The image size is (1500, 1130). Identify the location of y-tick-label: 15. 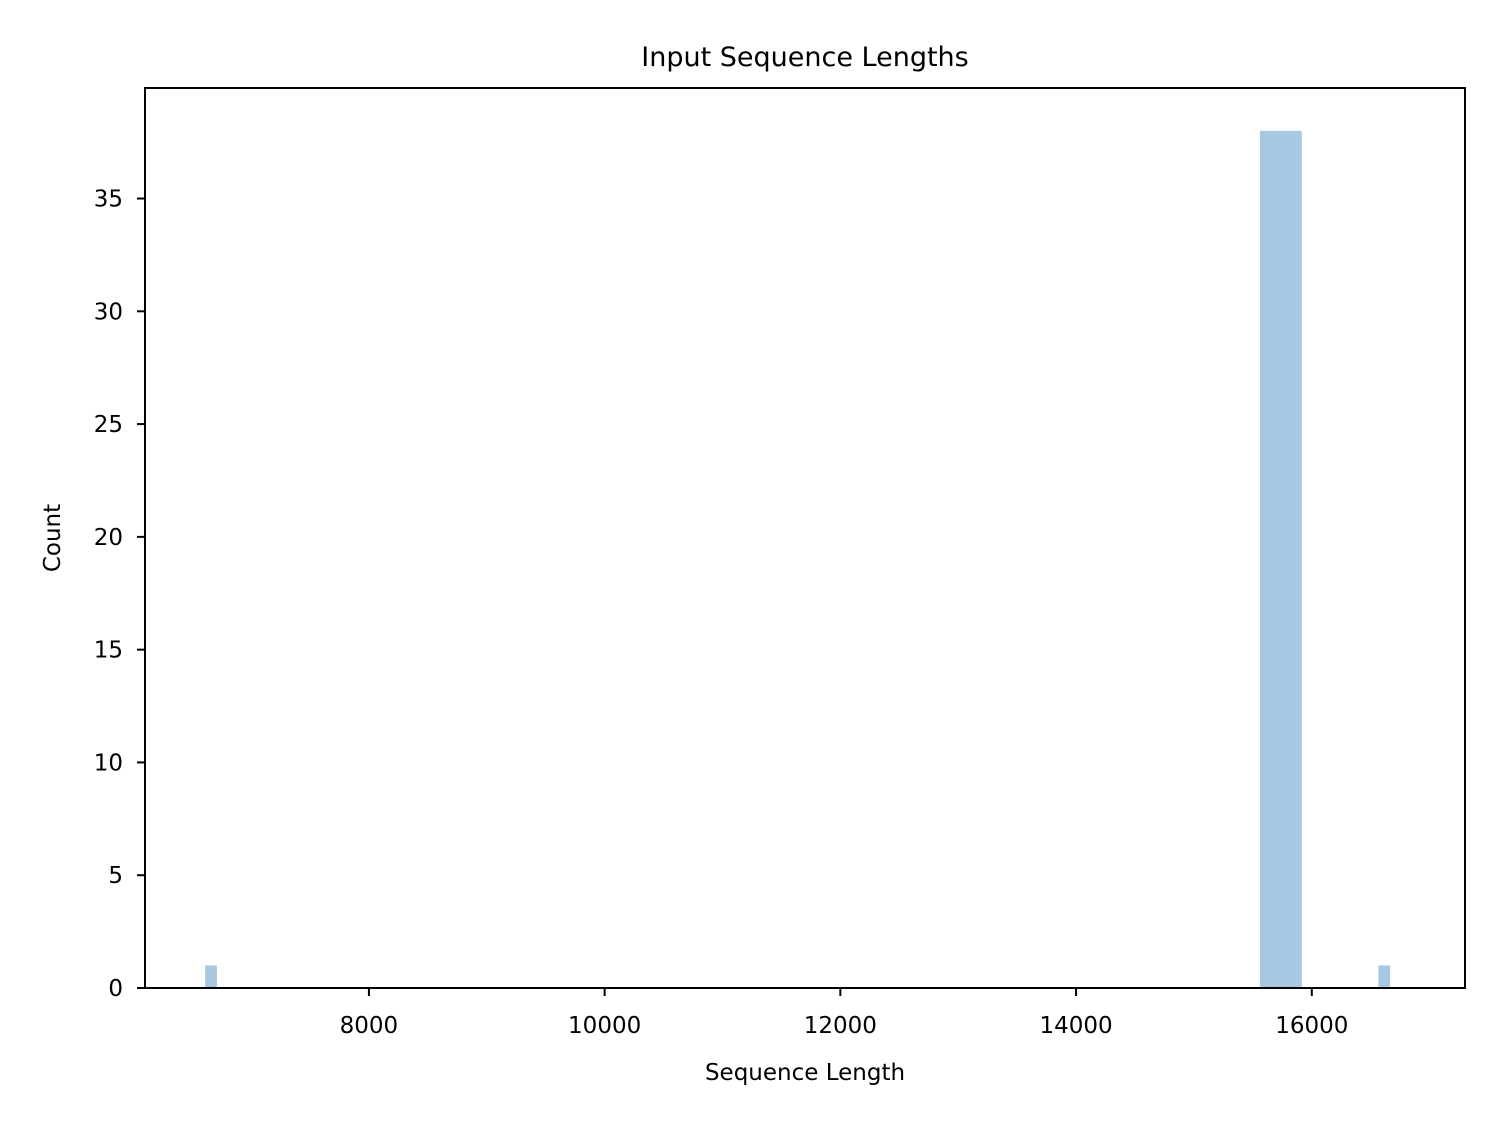
(108, 651).